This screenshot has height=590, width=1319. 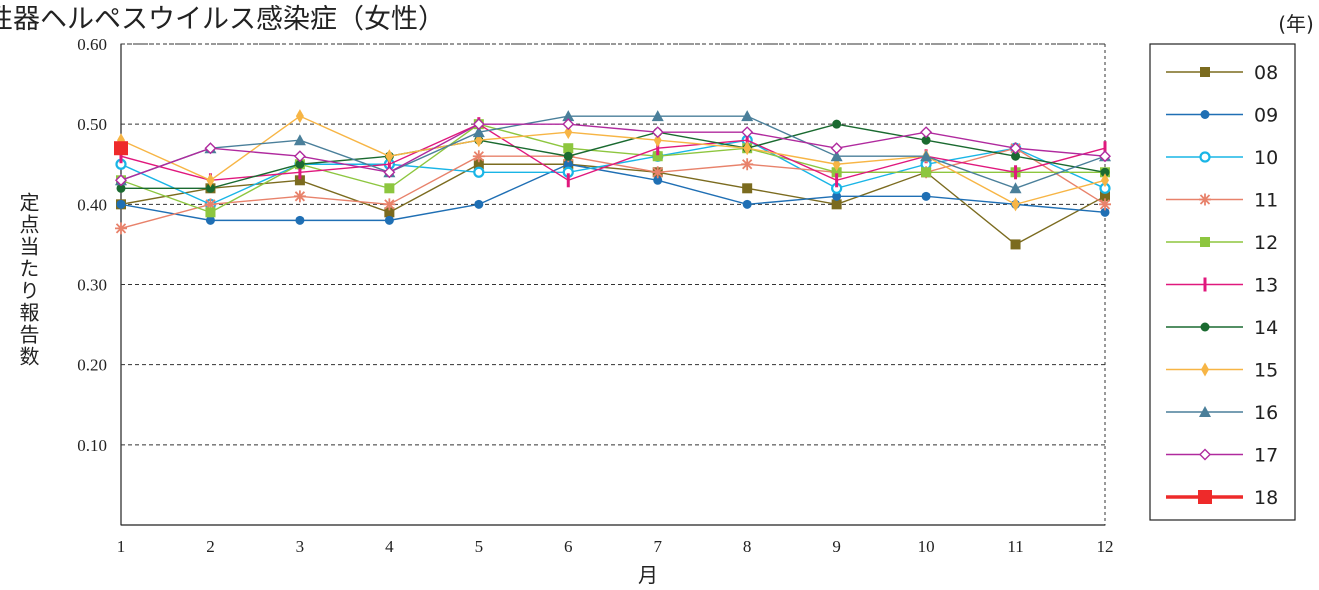 What do you see at coordinates (222, 19) in the screenshot?
I see `chart-title: 性器ヘルペスウイルス感染症（女性）` at bounding box center [222, 19].